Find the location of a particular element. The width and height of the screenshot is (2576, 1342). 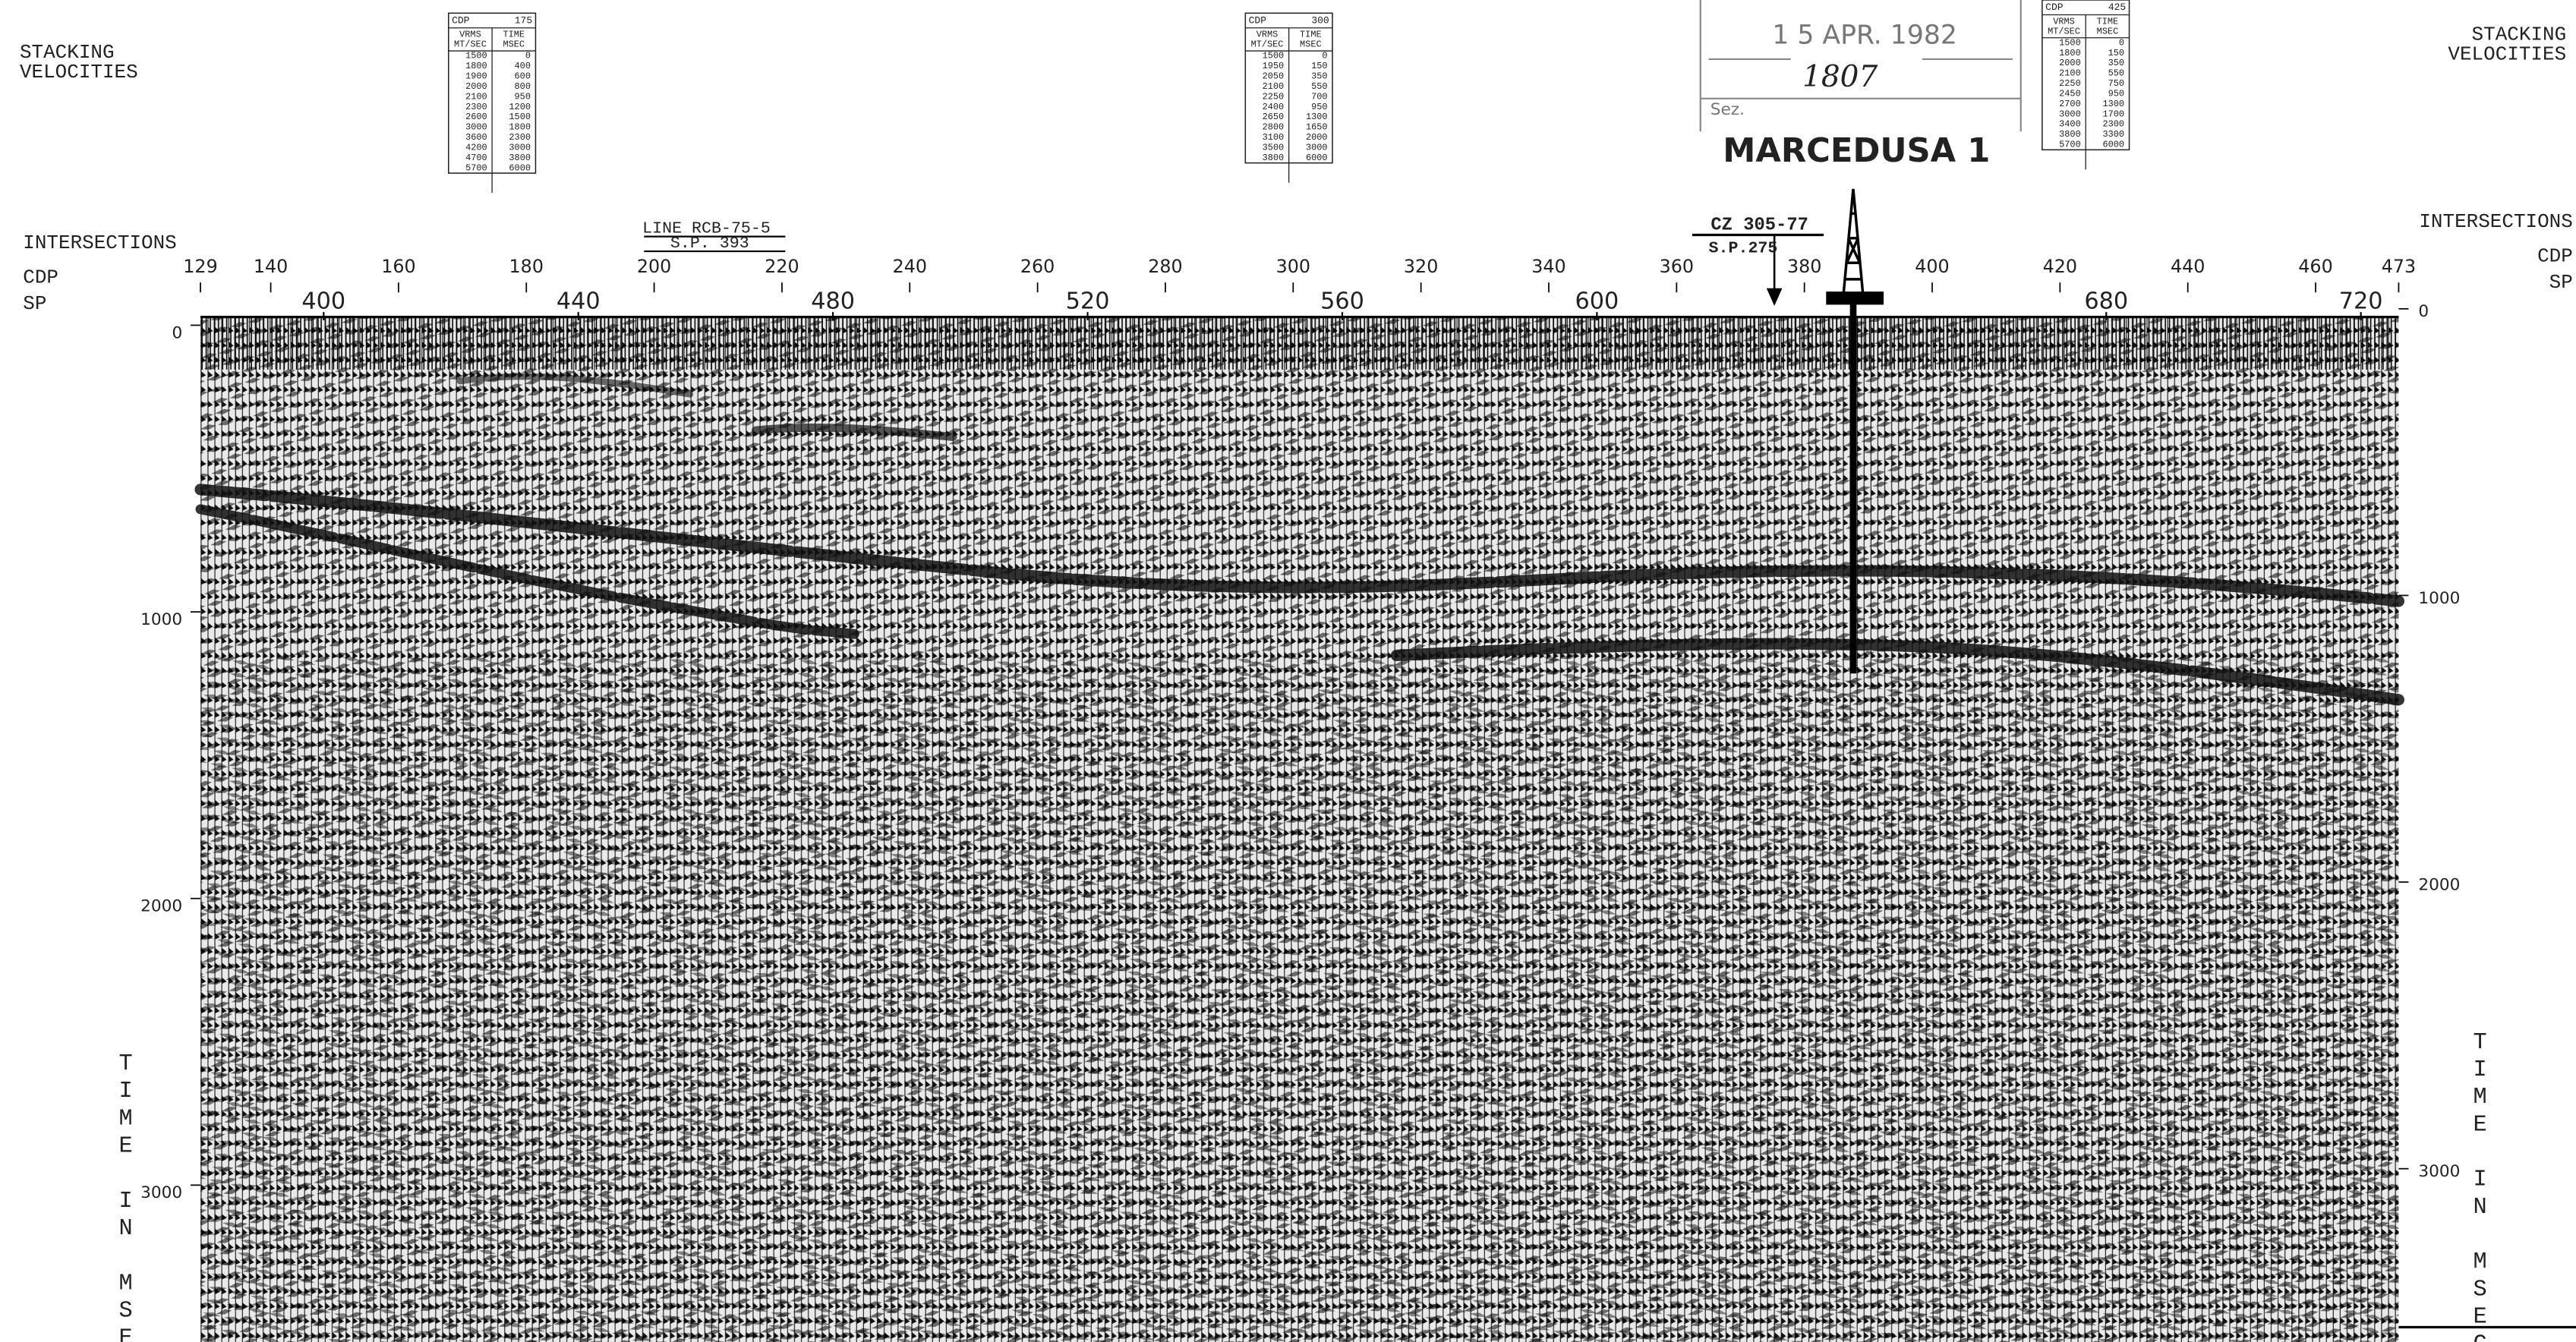

cdp-tick-label: 400 is located at coordinates (1932, 266).